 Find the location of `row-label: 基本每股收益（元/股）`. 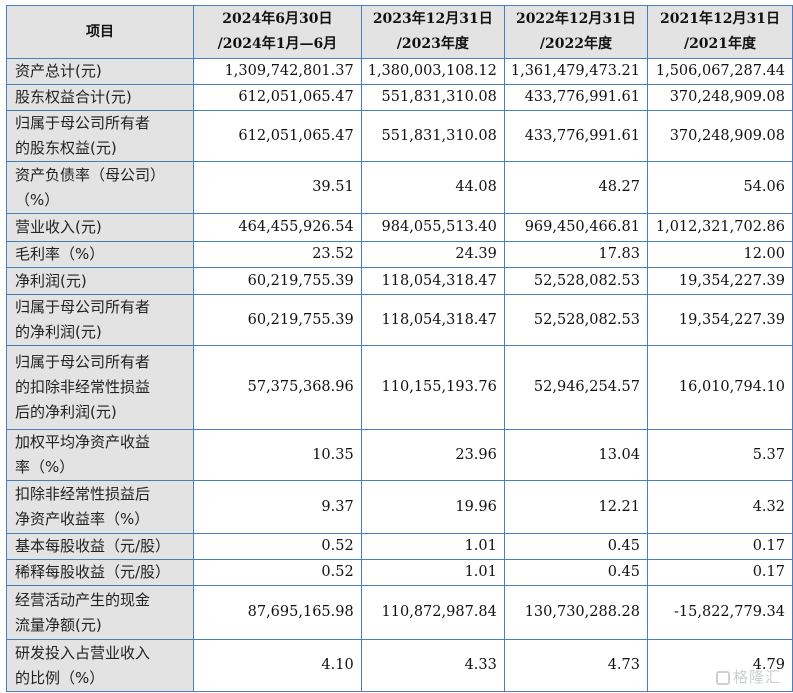

row-label: 基本每股收益（元/股） is located at coordinates (100, 546).